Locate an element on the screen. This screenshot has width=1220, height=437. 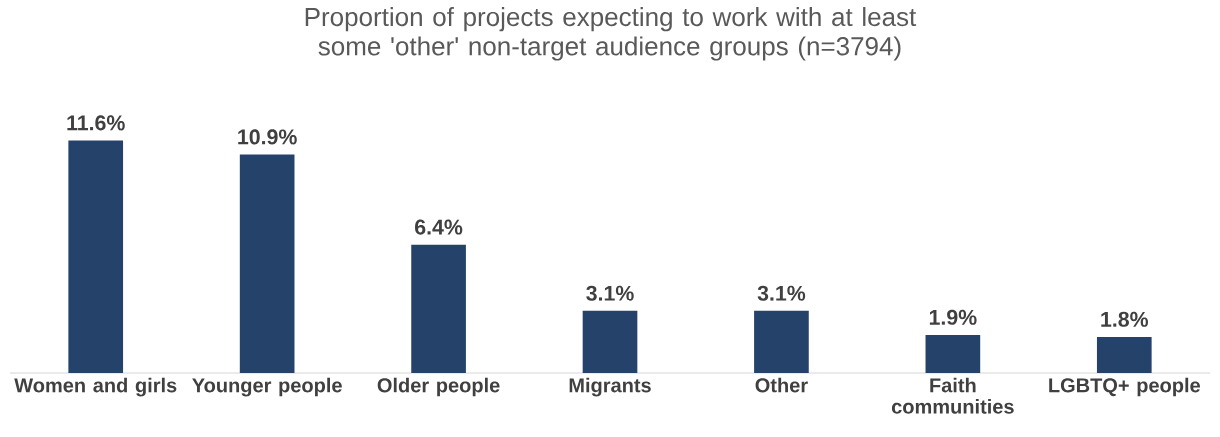
x-tick-label: Migrants is located at coordinates (610, 387).